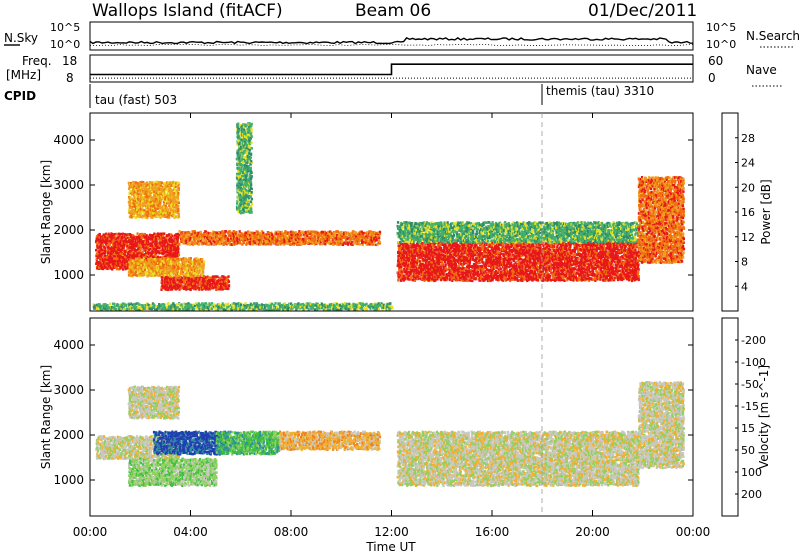 The image size is (800, 554). Describe the element at coordinates (20, 96) in the screenshot. I see `cpid-label: CPID` at that location.